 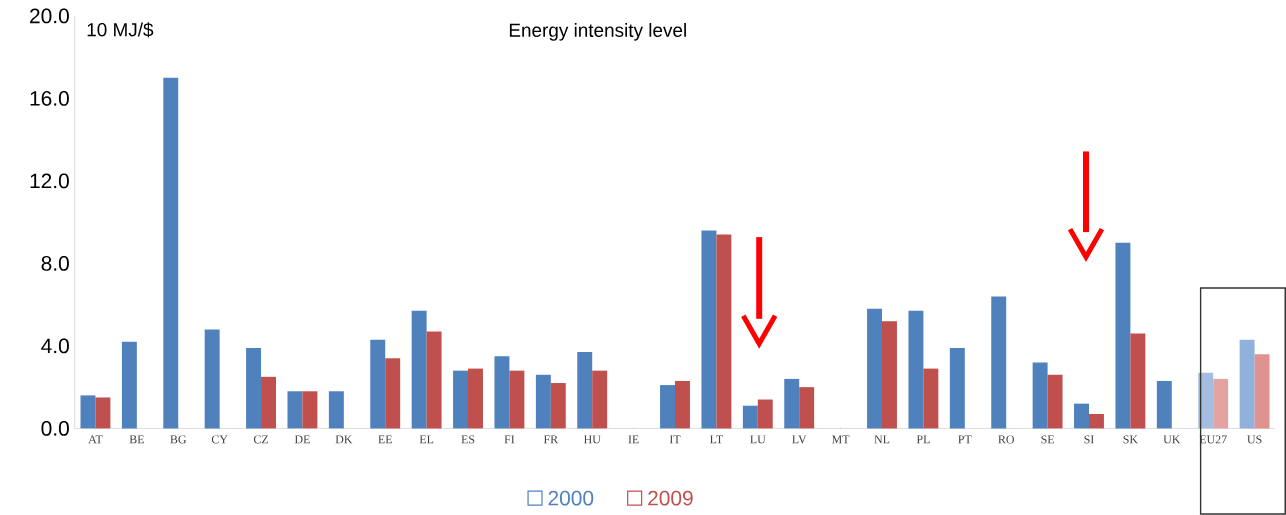 What do you see at coordinates (302, 439) in the screenshot?
I see `x-tick-label: DE` at bounding box center [302, 439].